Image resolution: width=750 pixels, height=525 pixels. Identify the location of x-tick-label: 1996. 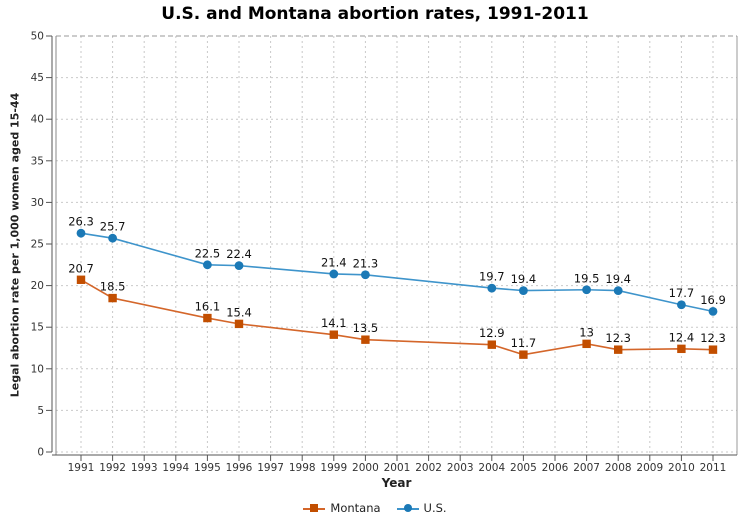
(239, 468).